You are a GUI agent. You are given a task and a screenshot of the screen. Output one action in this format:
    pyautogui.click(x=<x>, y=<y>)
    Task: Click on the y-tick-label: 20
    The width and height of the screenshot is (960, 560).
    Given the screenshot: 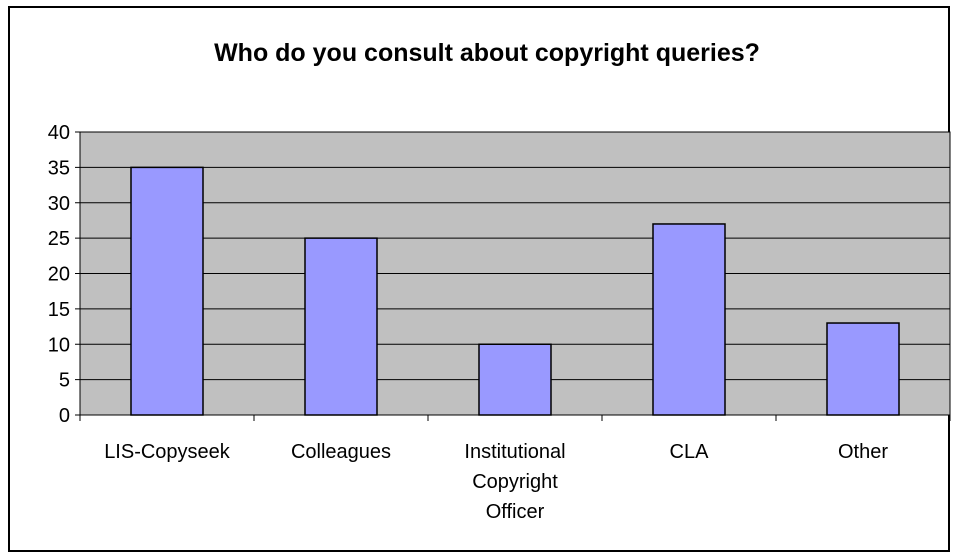 What is the action you would take?
    pyautogui.click(x=59, y=275)
    